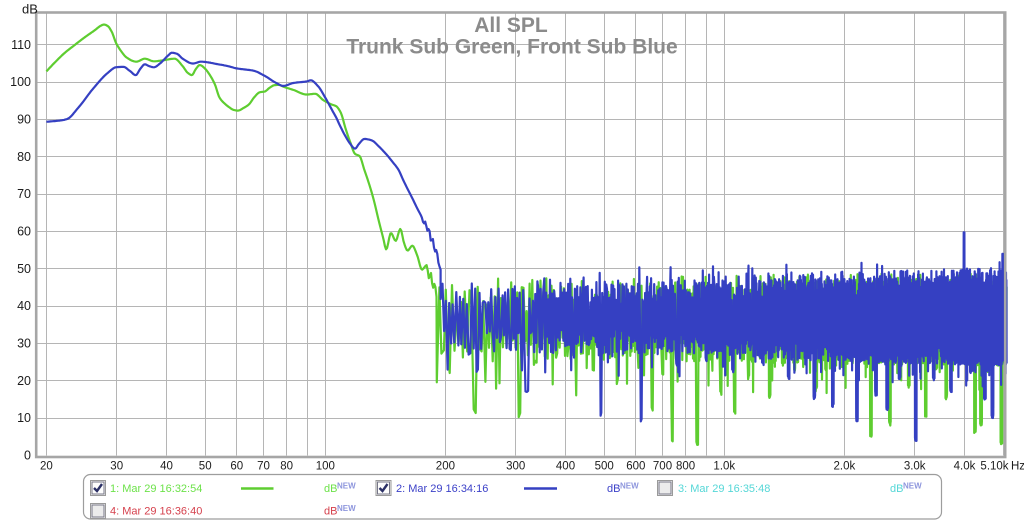  What do you see at coordinates (965, 467) in the screenshot?
I see `svg-text: 4.0k` at bounding box center [965, 467].